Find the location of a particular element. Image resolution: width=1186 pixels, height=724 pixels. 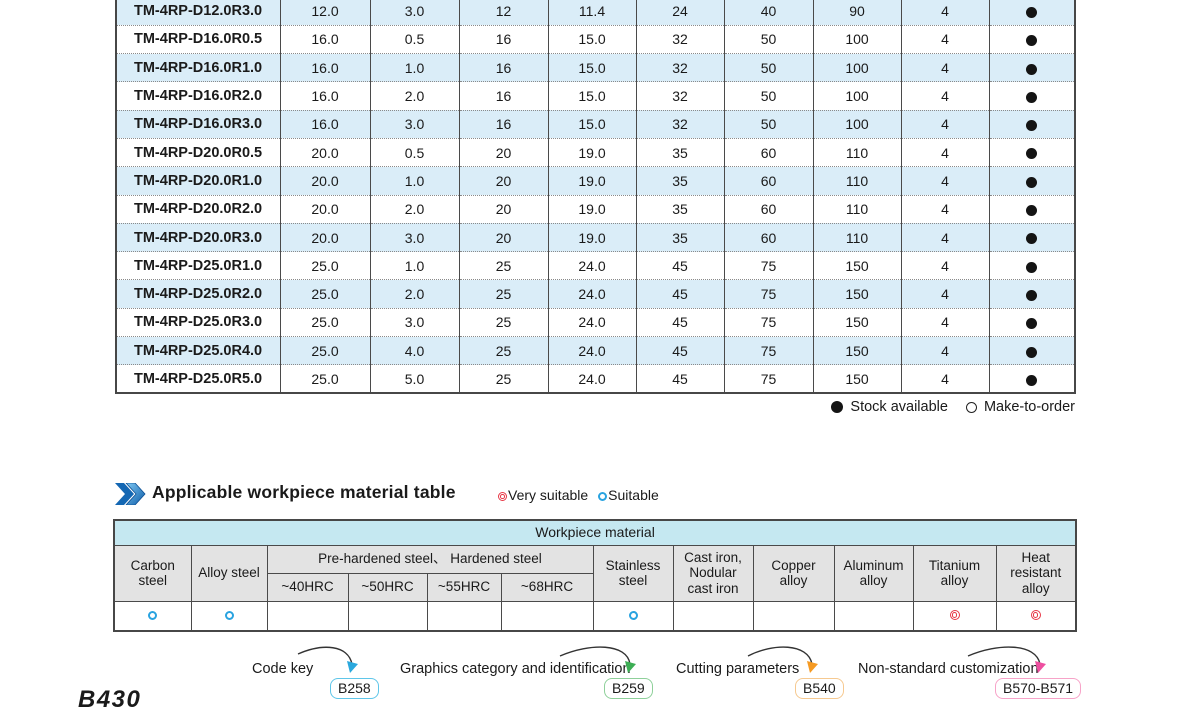

col-header-titanium-alloy: Titanium alloy is located at coordinates (954, 573).